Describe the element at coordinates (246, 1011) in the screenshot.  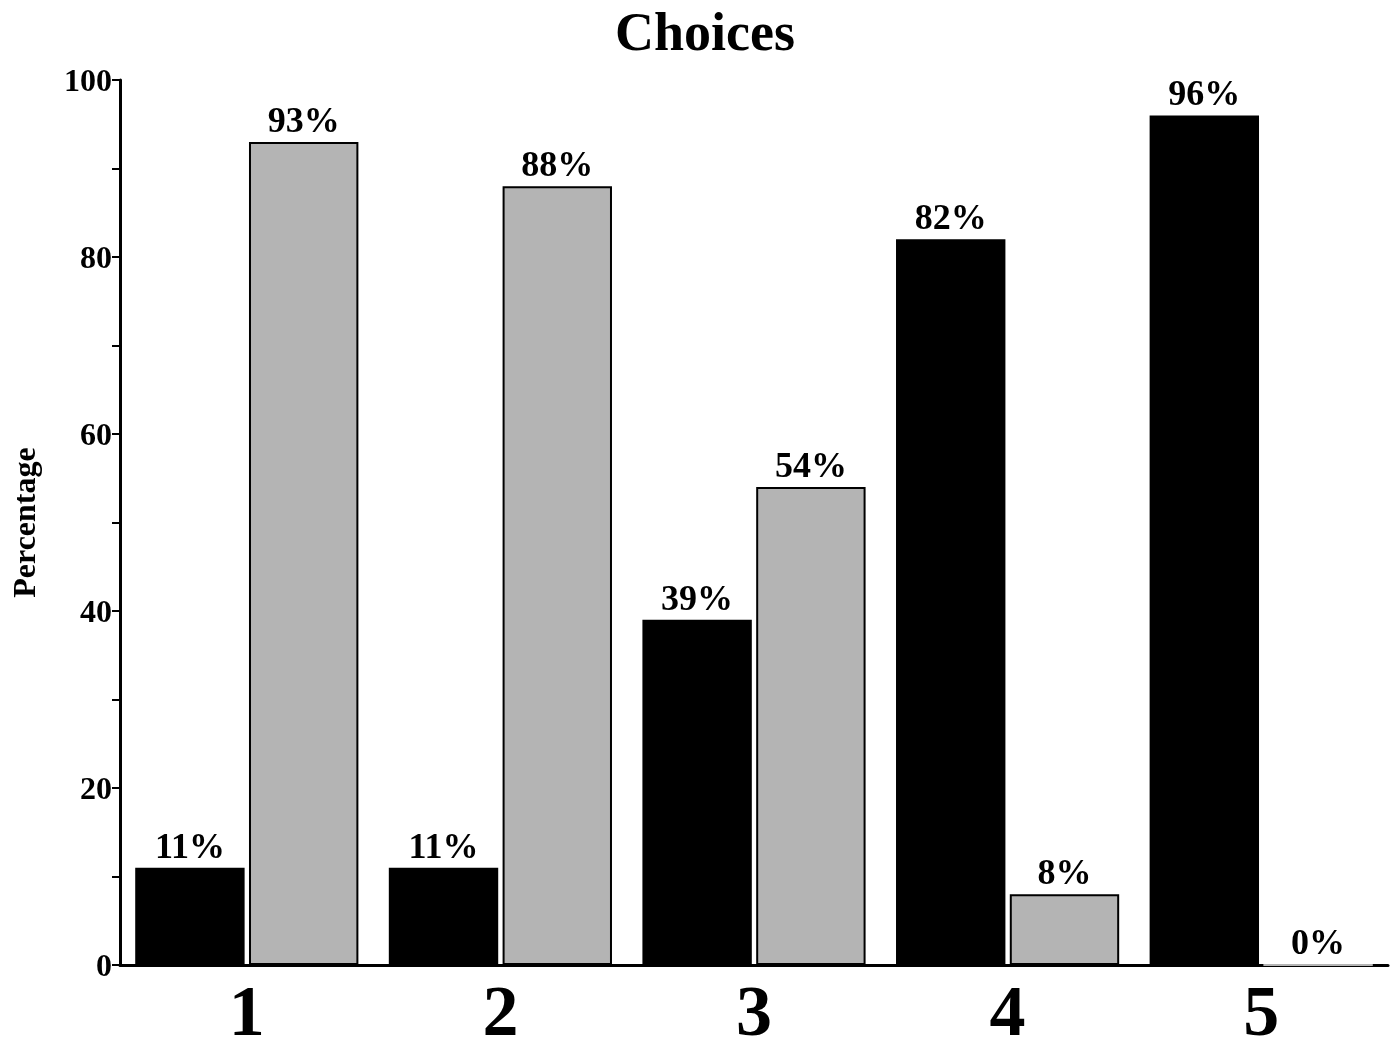
I see `x-tick-label: 1` at that location.